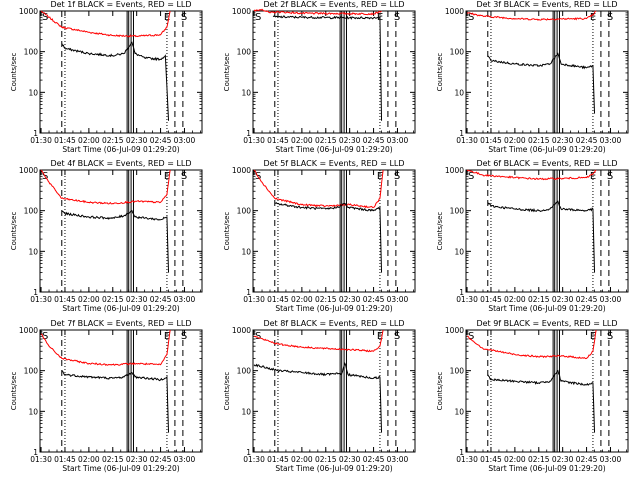  Describe the element at coordinates (491, 299) in the screenshot. I see `x-tick-label: 01:45` at that location.